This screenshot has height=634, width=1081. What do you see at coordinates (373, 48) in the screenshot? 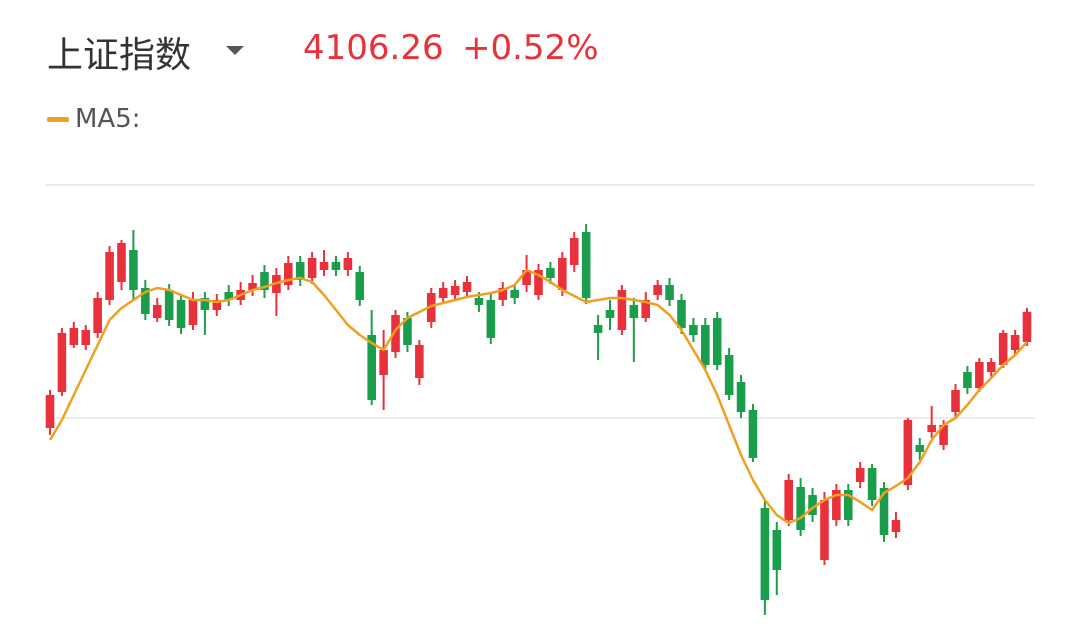
I see `index-price: 4106.26` at bounding box center [373, 48].